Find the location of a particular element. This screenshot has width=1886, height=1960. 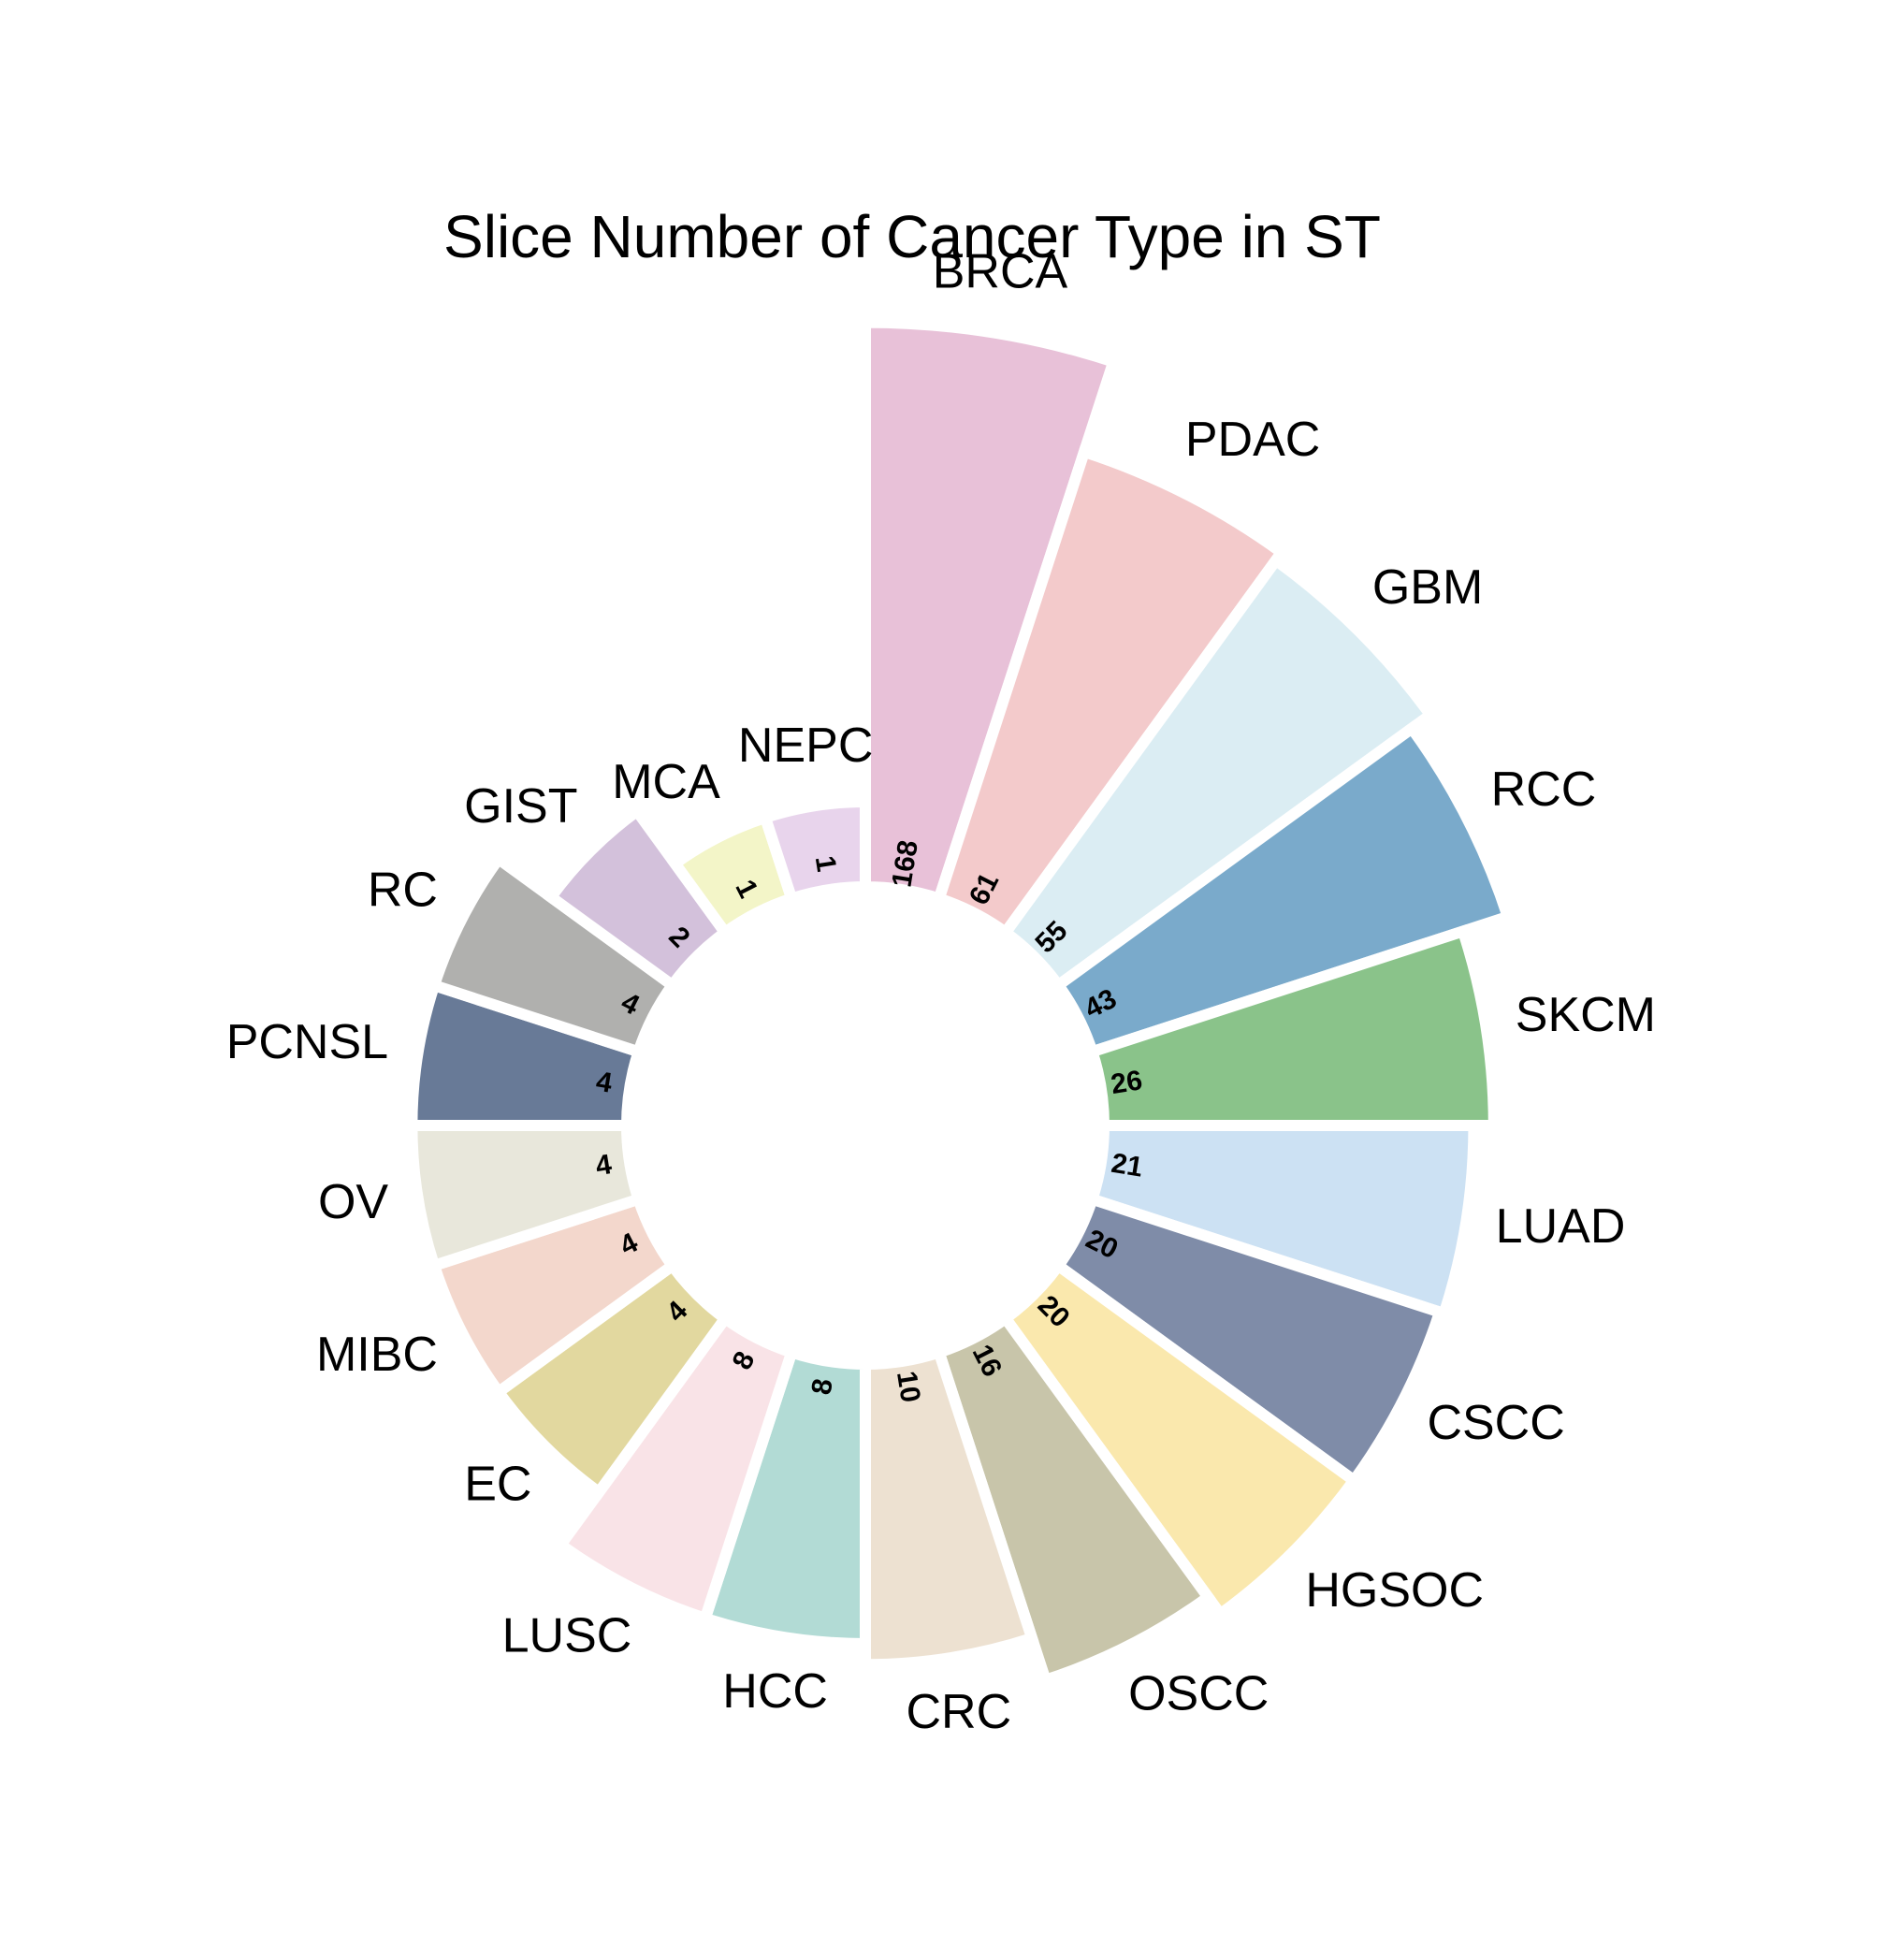

category-label: EC is located at coordinates (498, 1484).